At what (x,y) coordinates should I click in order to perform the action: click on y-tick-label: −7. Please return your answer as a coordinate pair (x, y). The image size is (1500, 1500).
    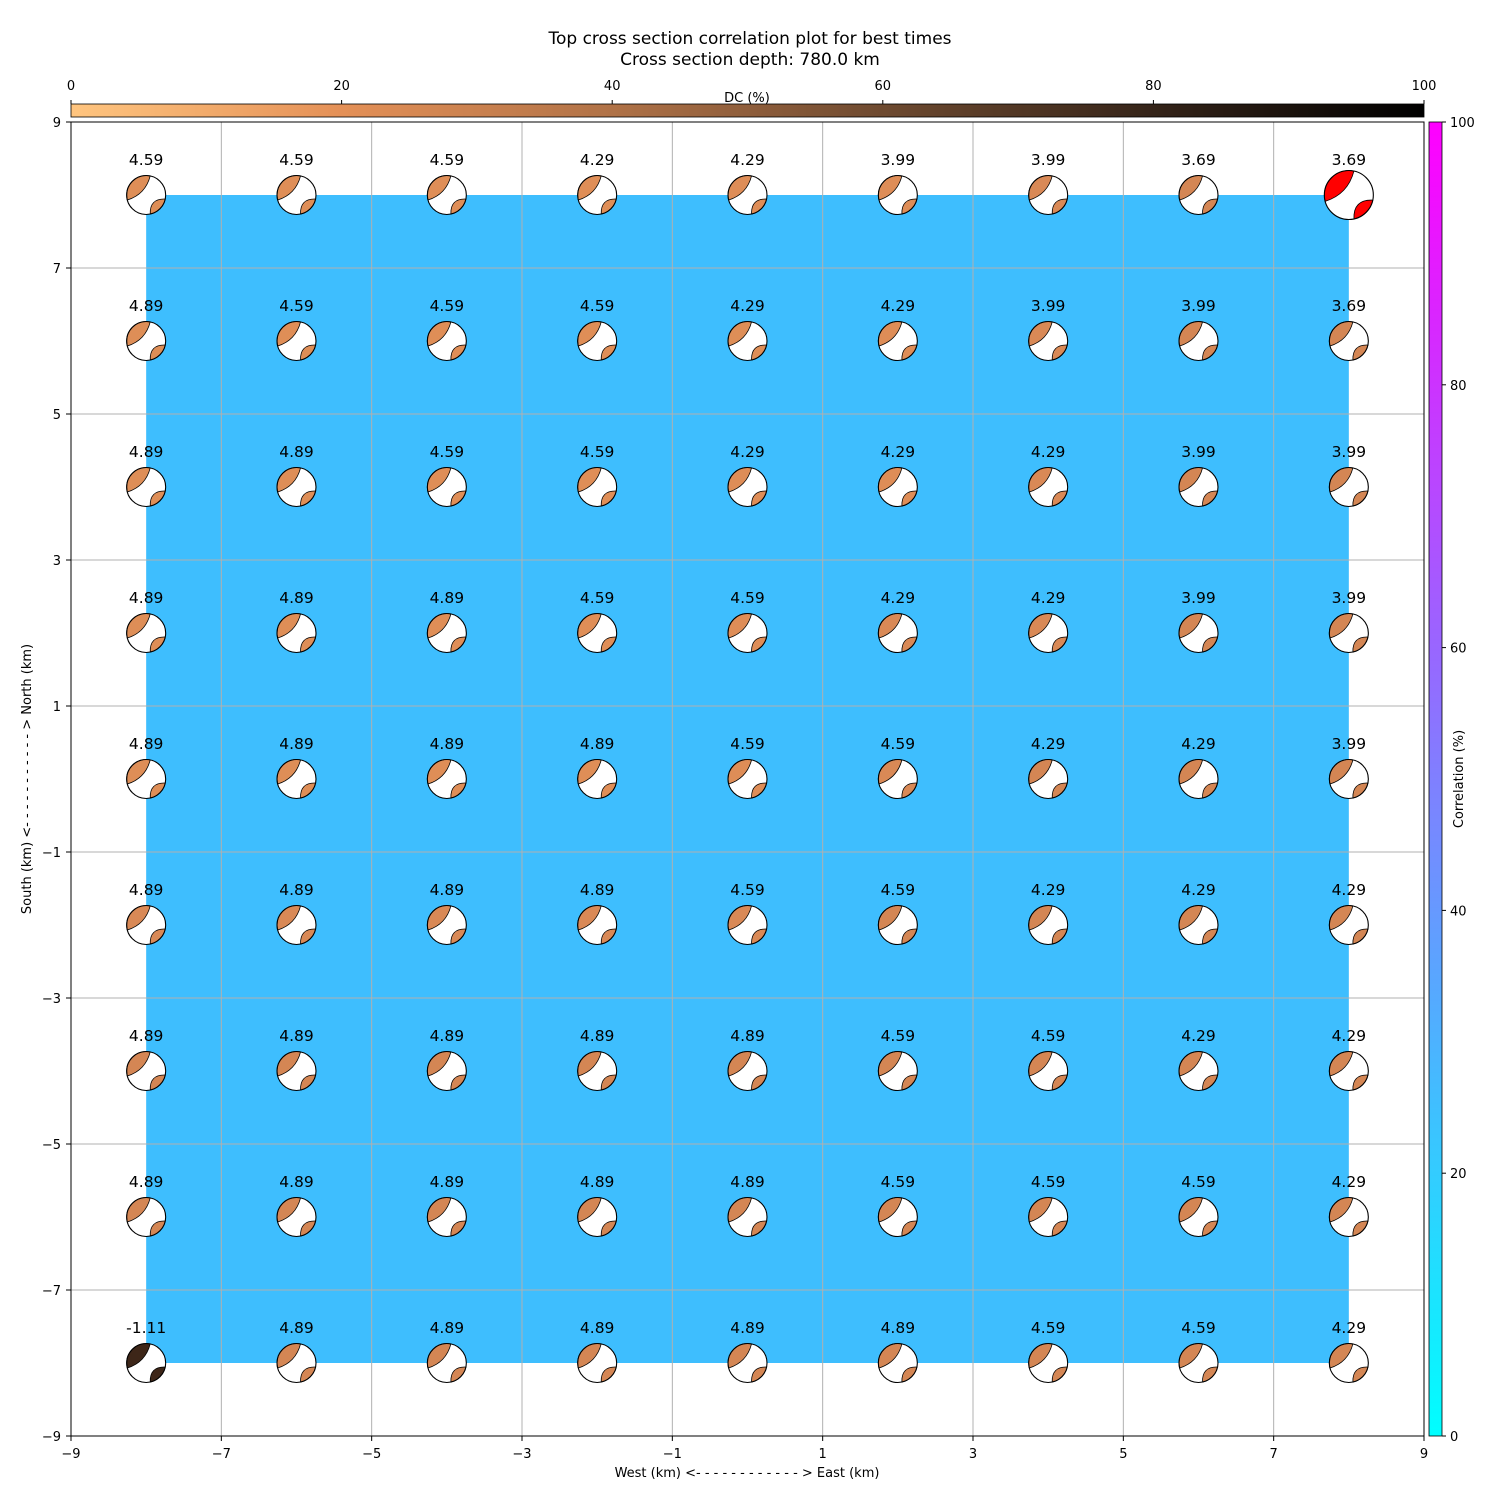
    Looking at the image, I should click on (51, 1291).